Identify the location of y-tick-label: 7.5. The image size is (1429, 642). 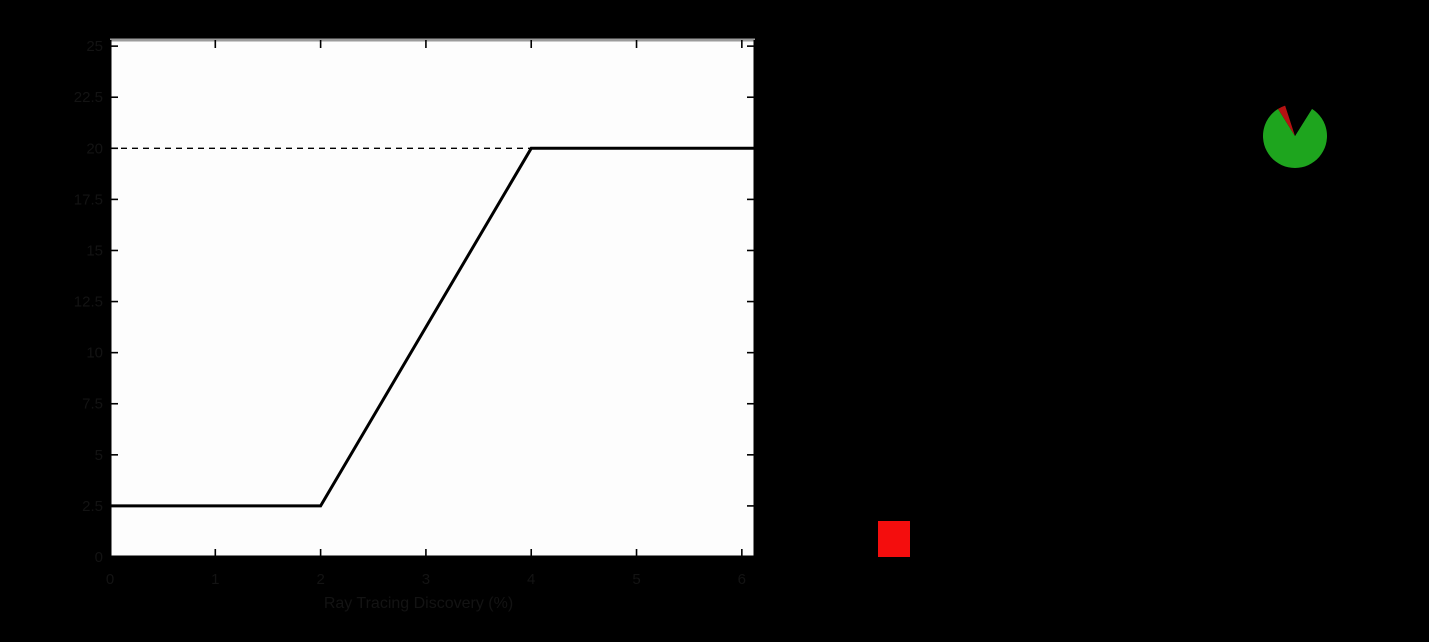
(92, 404).